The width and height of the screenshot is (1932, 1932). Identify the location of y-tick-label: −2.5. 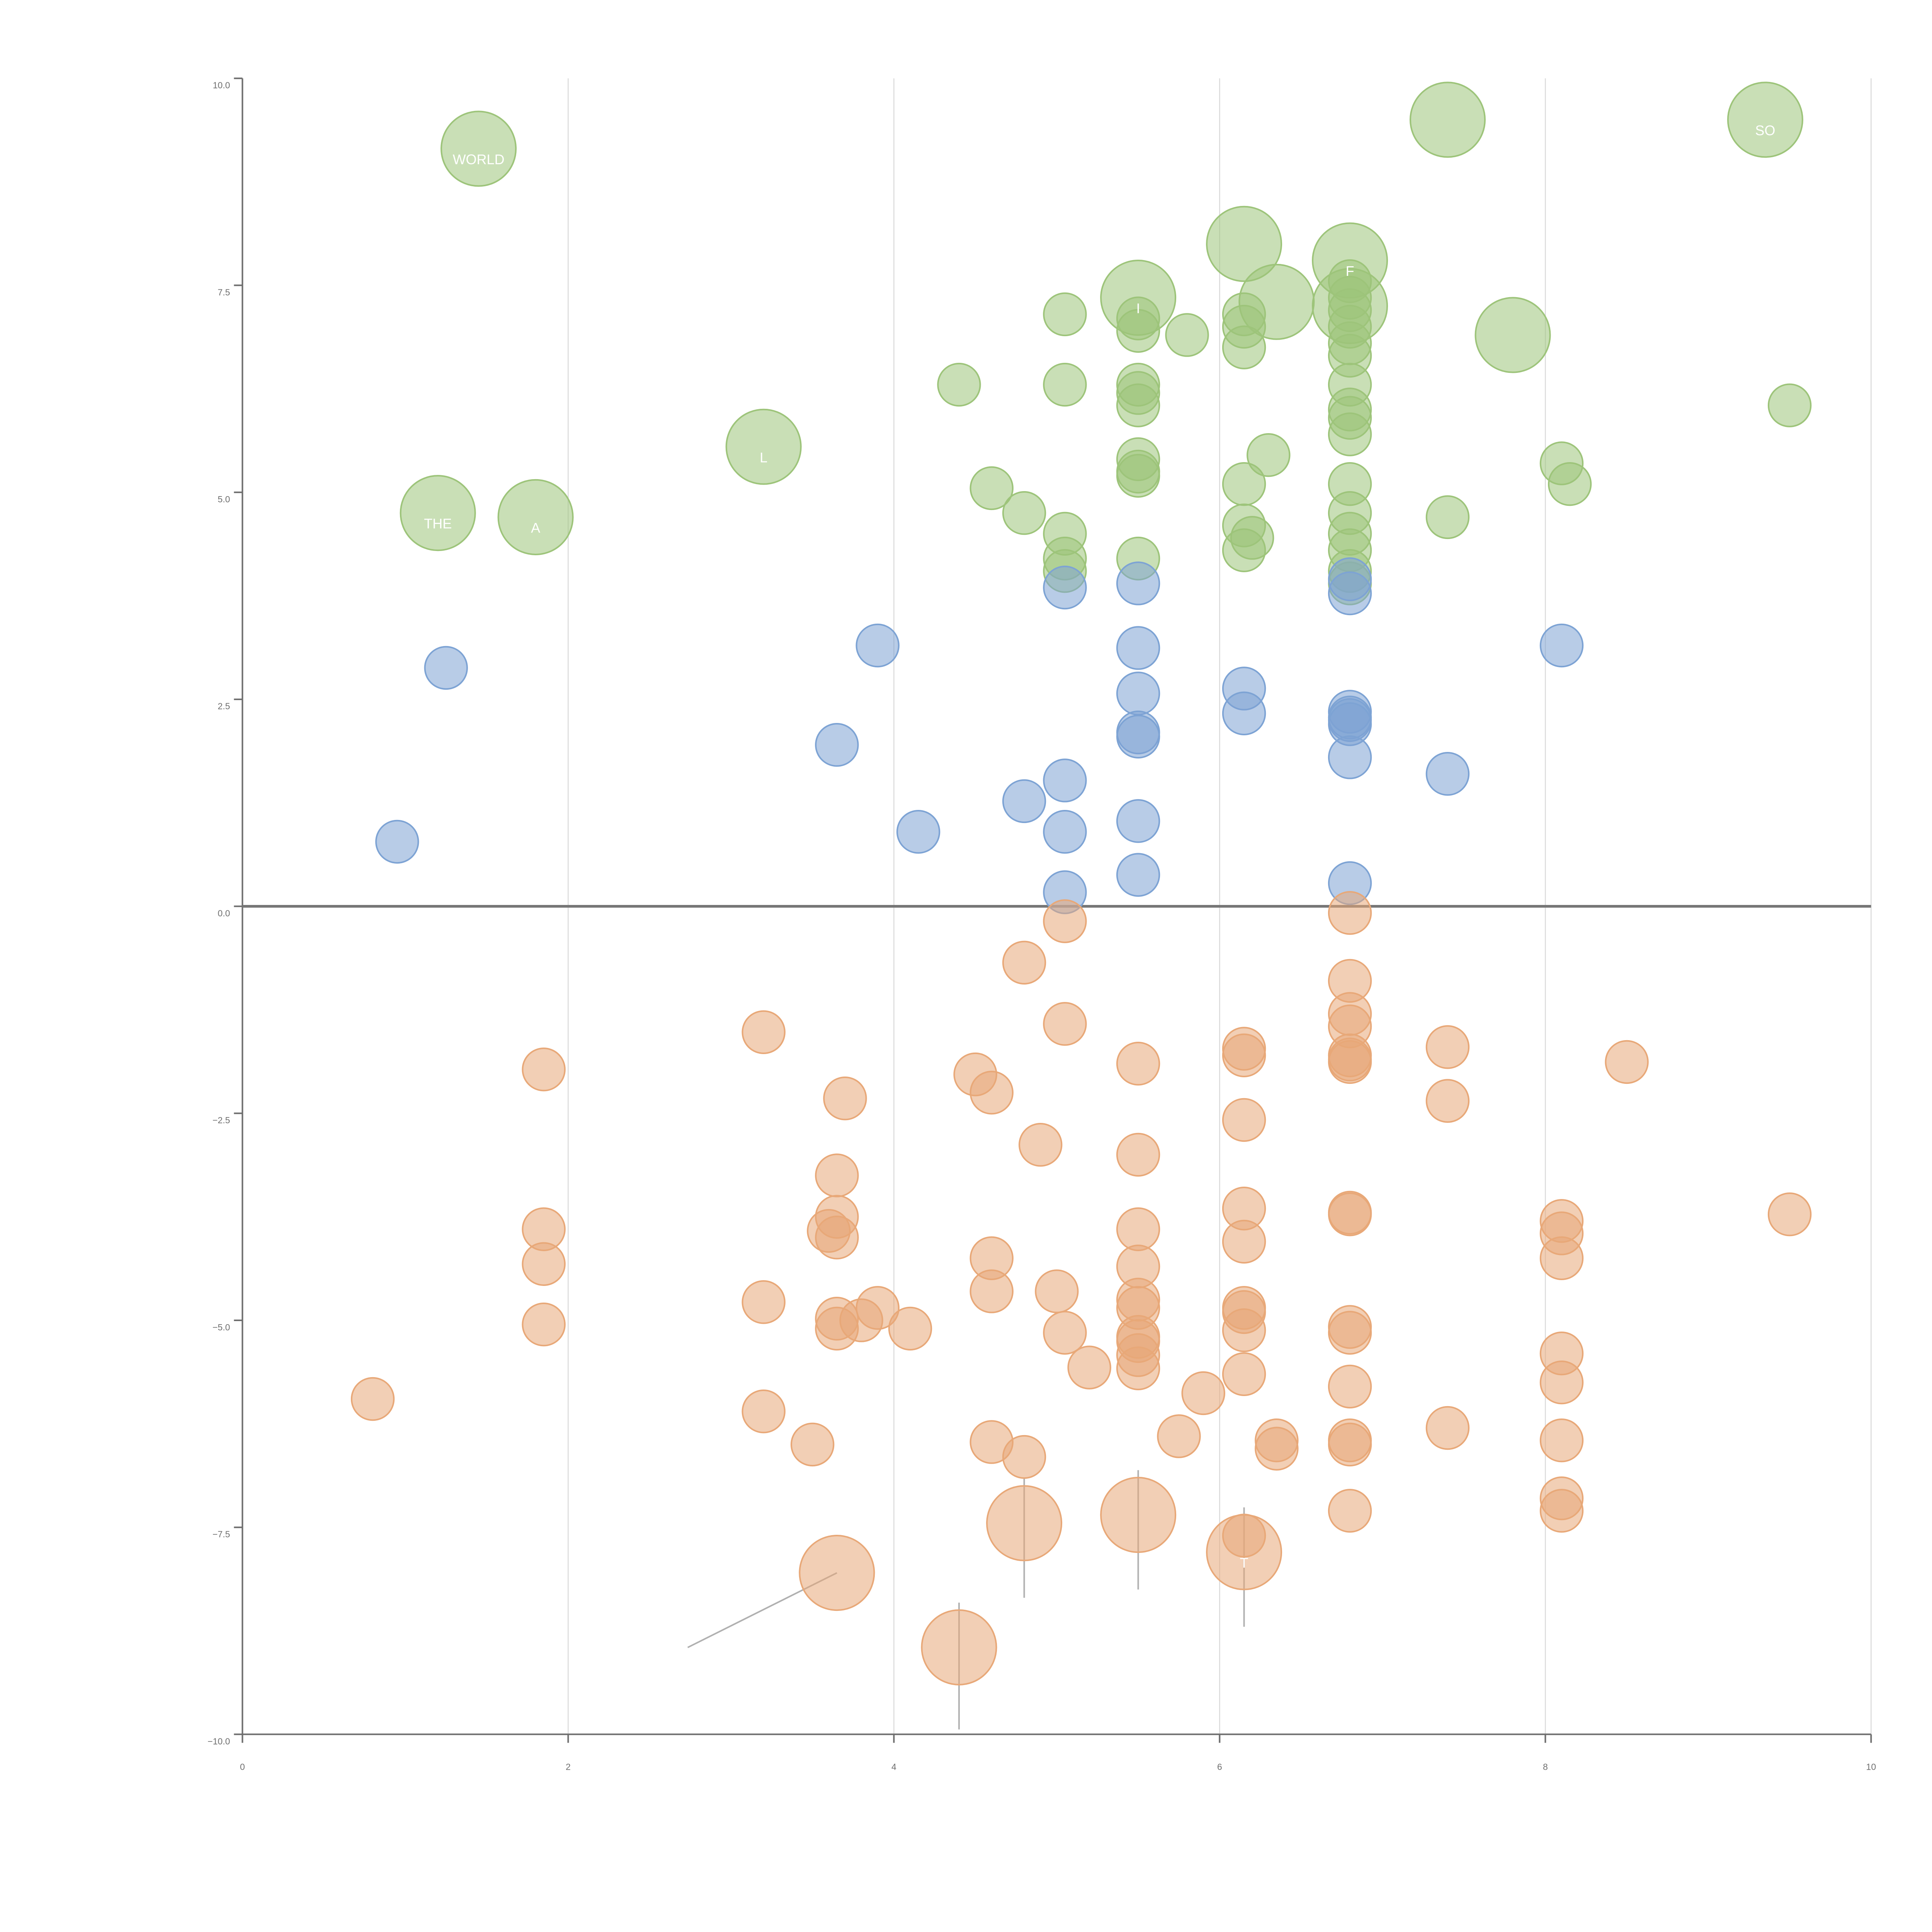
(221, 1120).